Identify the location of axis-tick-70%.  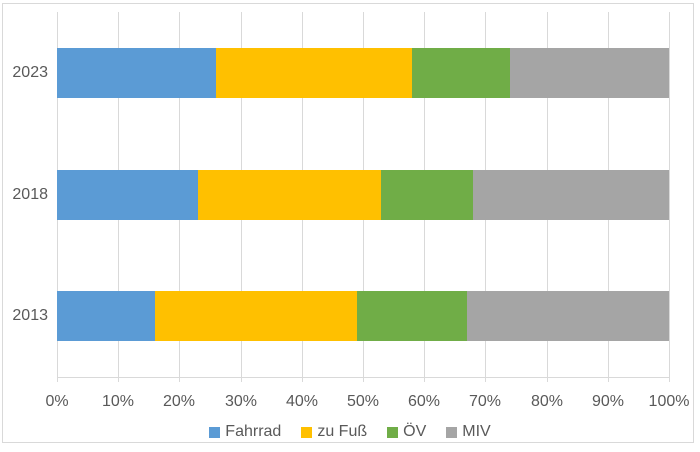
(485, 379).